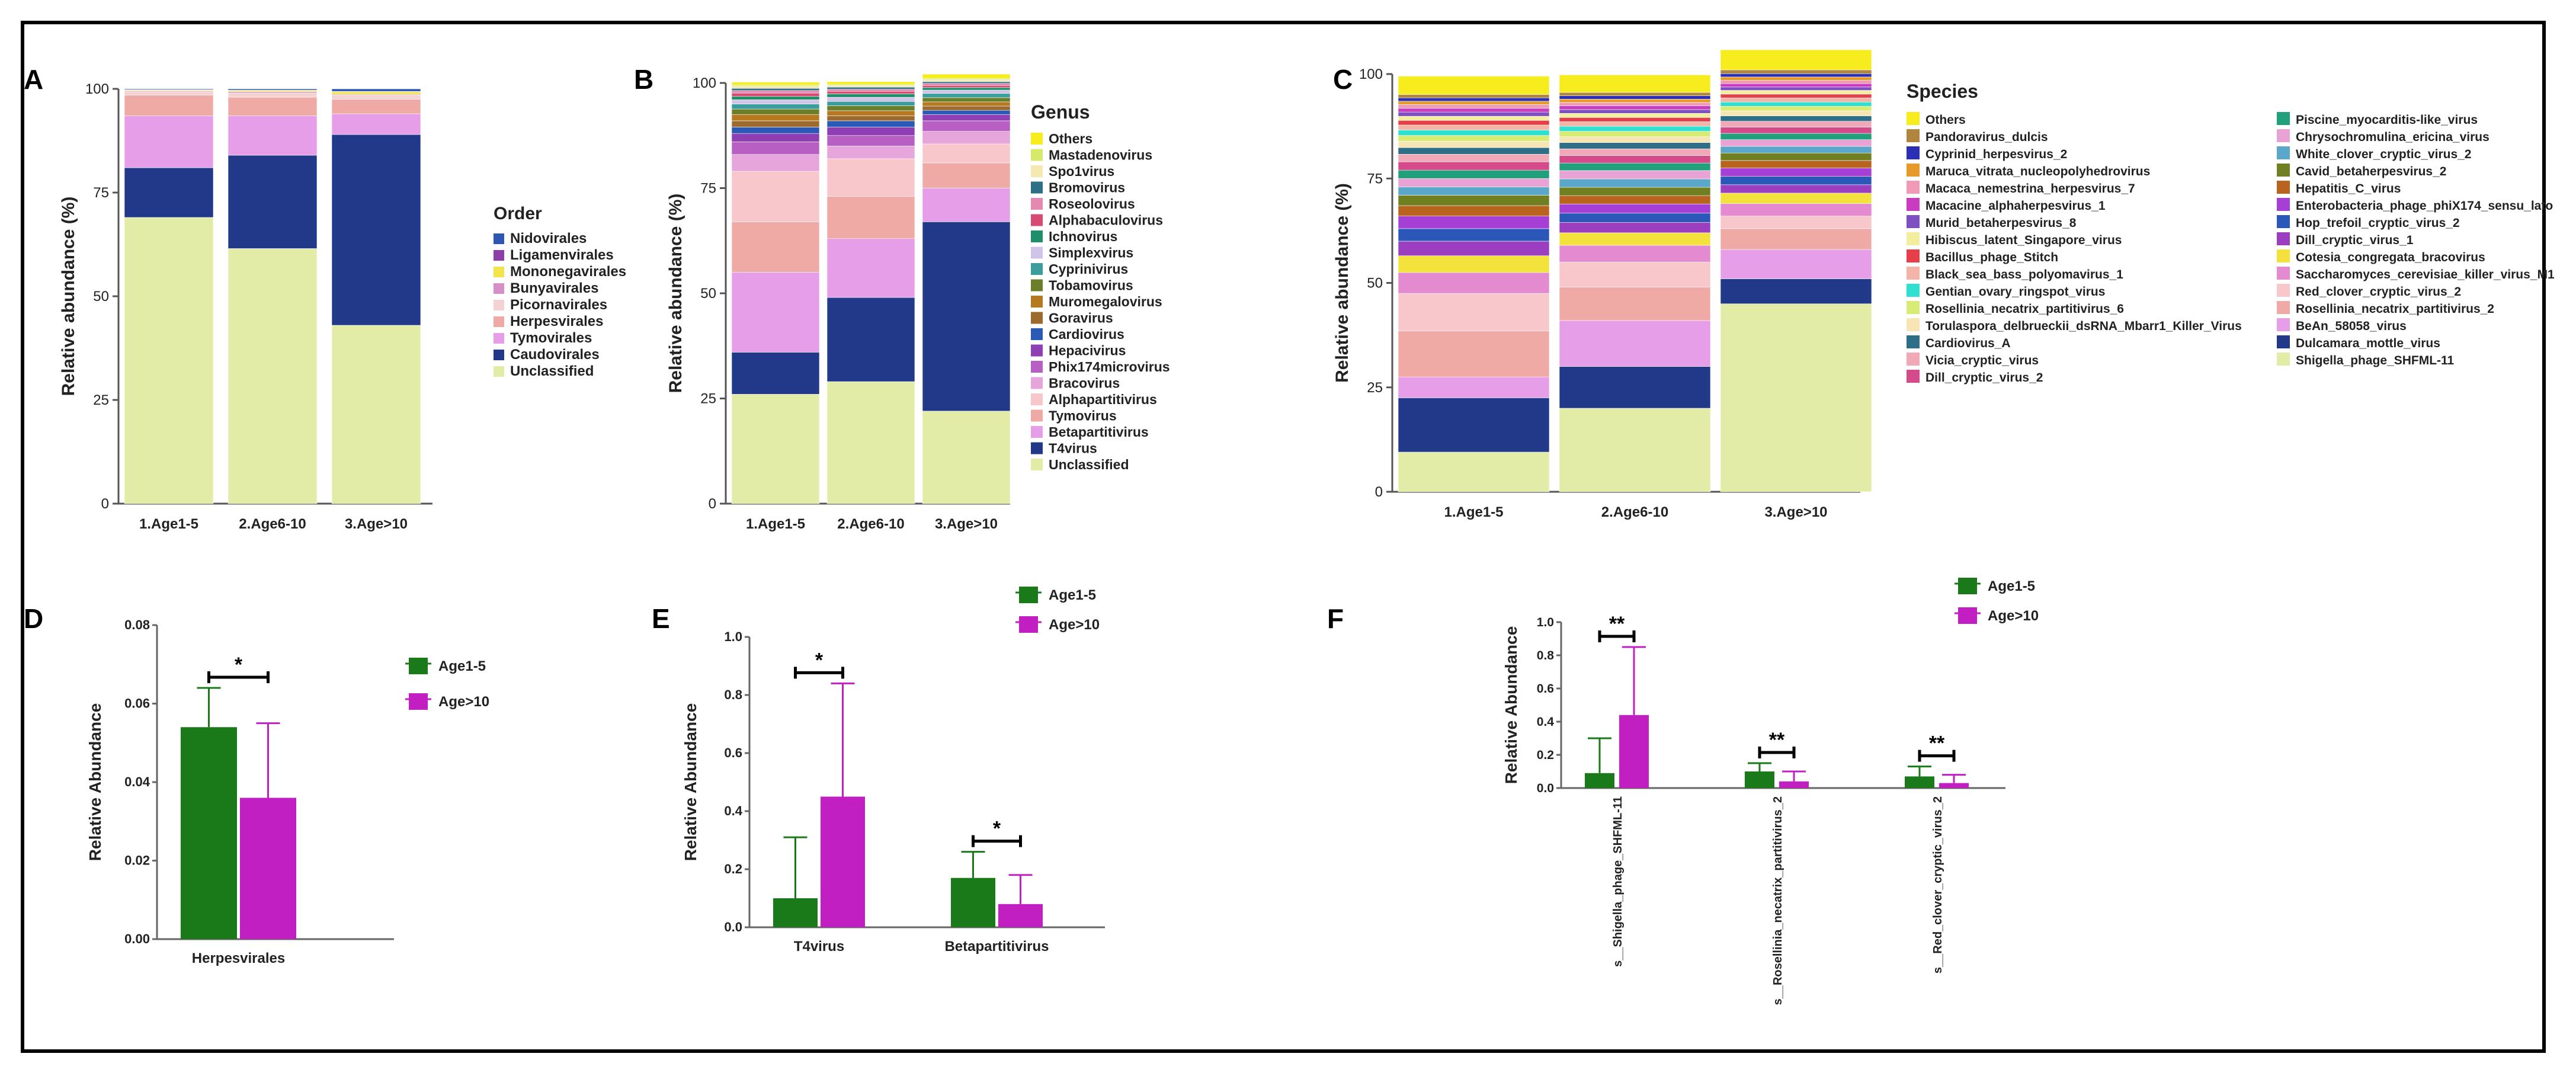 This screenshot has height=1076, width=2576. What do you see at coordinates (2016, 206) in the screenshot?
I see `legend-label: Macacine_alphaherpesvirus_1` at bounding box center [2016, 206].